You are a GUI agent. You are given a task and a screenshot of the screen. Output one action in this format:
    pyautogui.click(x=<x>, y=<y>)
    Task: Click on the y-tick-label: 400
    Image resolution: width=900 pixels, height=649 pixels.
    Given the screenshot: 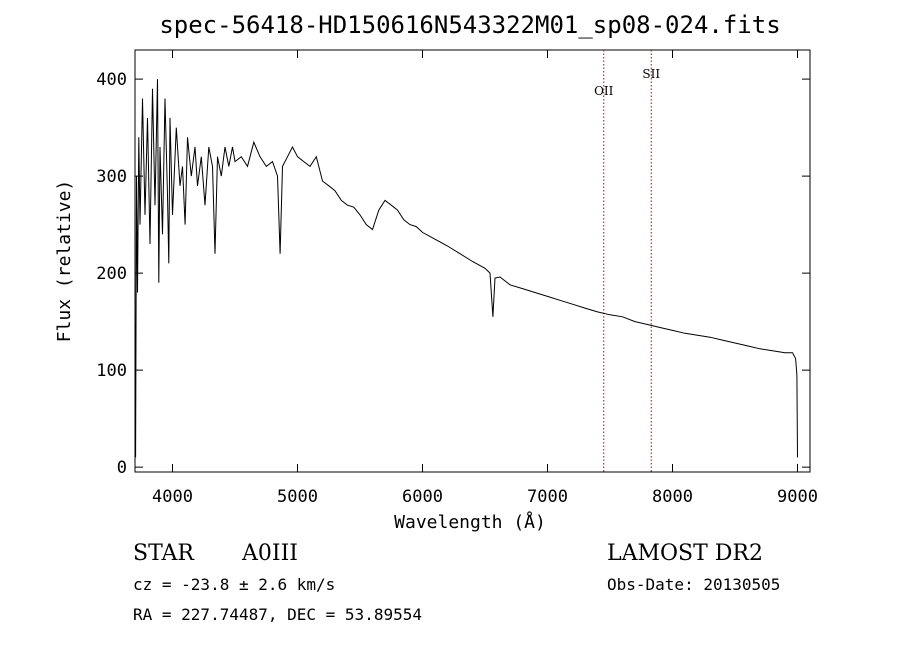 What is the action you would take?
    pyautogui.click(x=111, y=80)
    